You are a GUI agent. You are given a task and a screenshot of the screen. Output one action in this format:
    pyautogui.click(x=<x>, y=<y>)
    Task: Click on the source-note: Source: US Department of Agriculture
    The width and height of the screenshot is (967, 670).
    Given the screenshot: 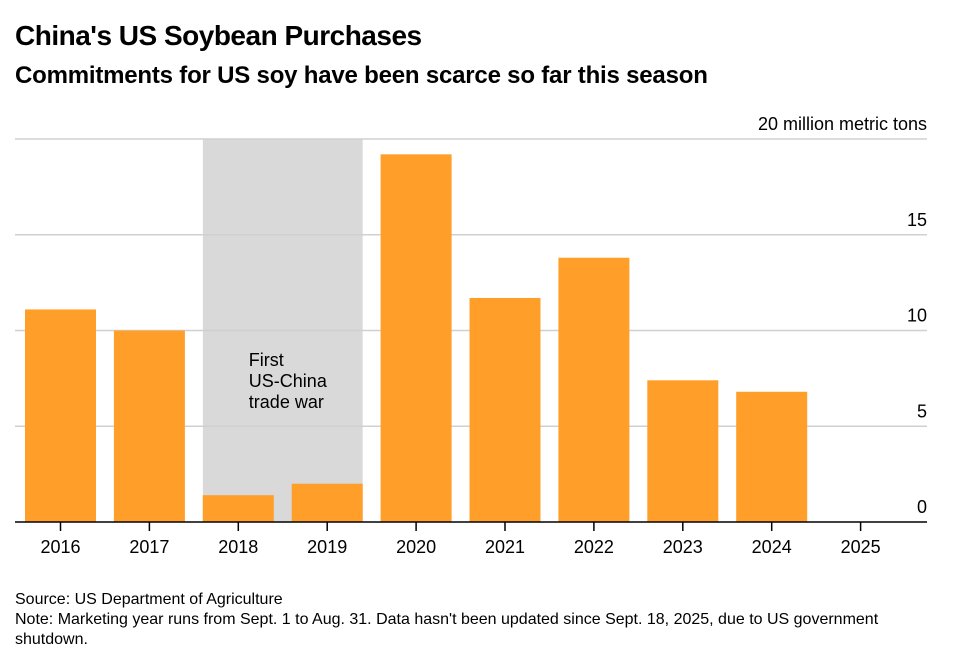 What is the action you would take?
    pyautogui.click(x=149, y=599)
    